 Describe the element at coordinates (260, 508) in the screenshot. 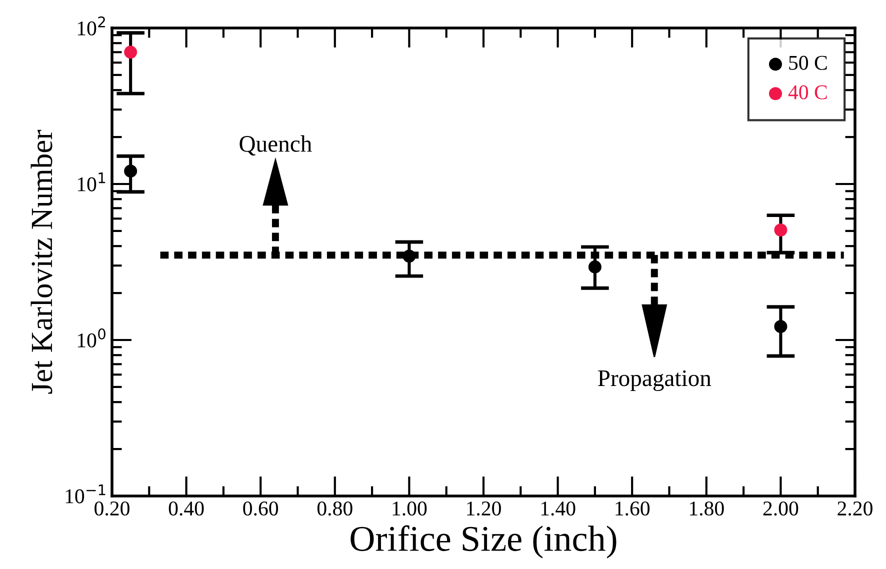

I see `x-tick-label: 0.60` at that location.